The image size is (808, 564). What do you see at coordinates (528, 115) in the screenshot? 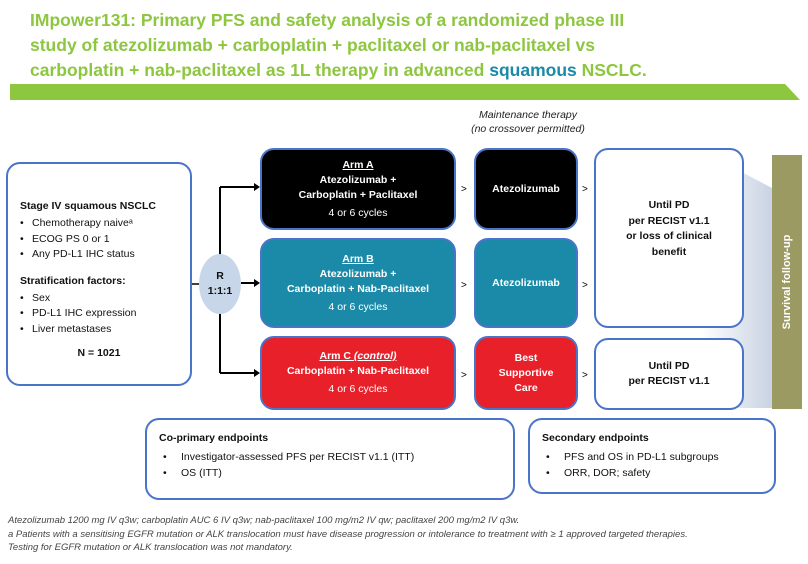
I see `maintenance-line-1: Maintenance therapy` at bounding box center [528, 115].